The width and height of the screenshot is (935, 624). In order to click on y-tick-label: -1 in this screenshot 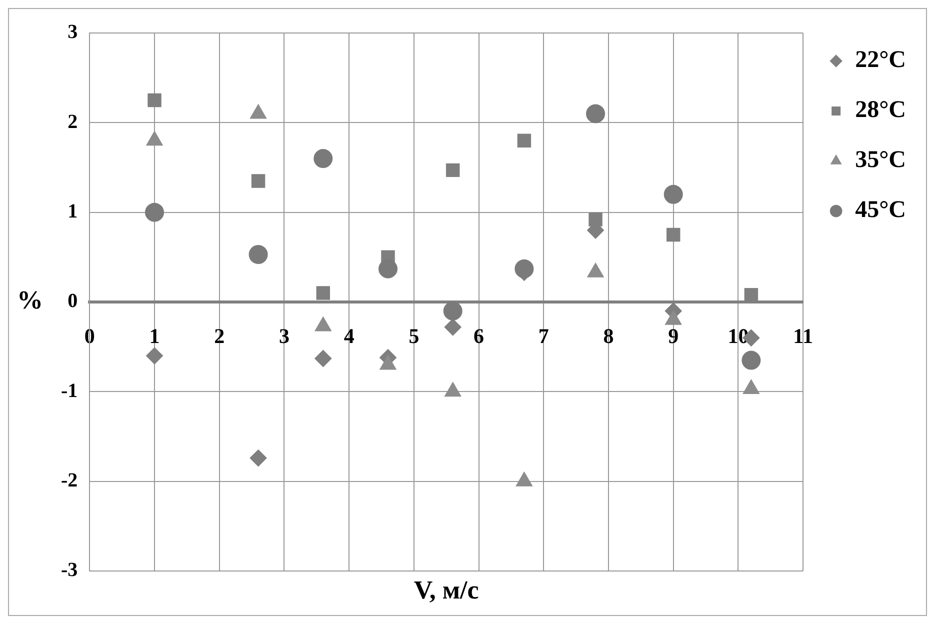, I will do `click(69, 391)`.